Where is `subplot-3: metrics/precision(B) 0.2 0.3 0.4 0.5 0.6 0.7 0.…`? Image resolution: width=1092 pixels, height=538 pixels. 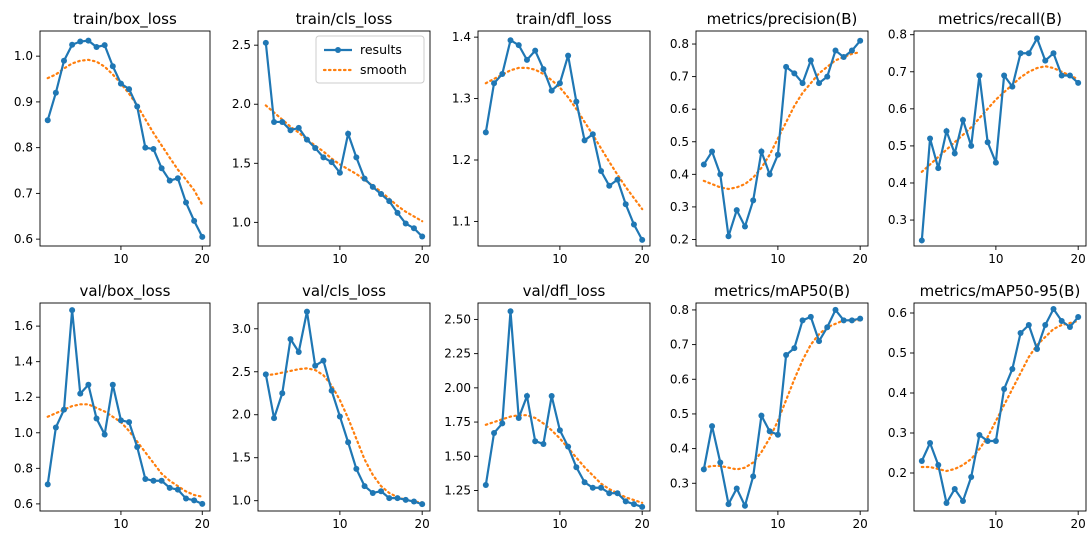
subplot-3: metrics/precision(B) 0.2 0.3 0.4 0.5 0.6 0.7 0.… is located at coordinates (769, 138).